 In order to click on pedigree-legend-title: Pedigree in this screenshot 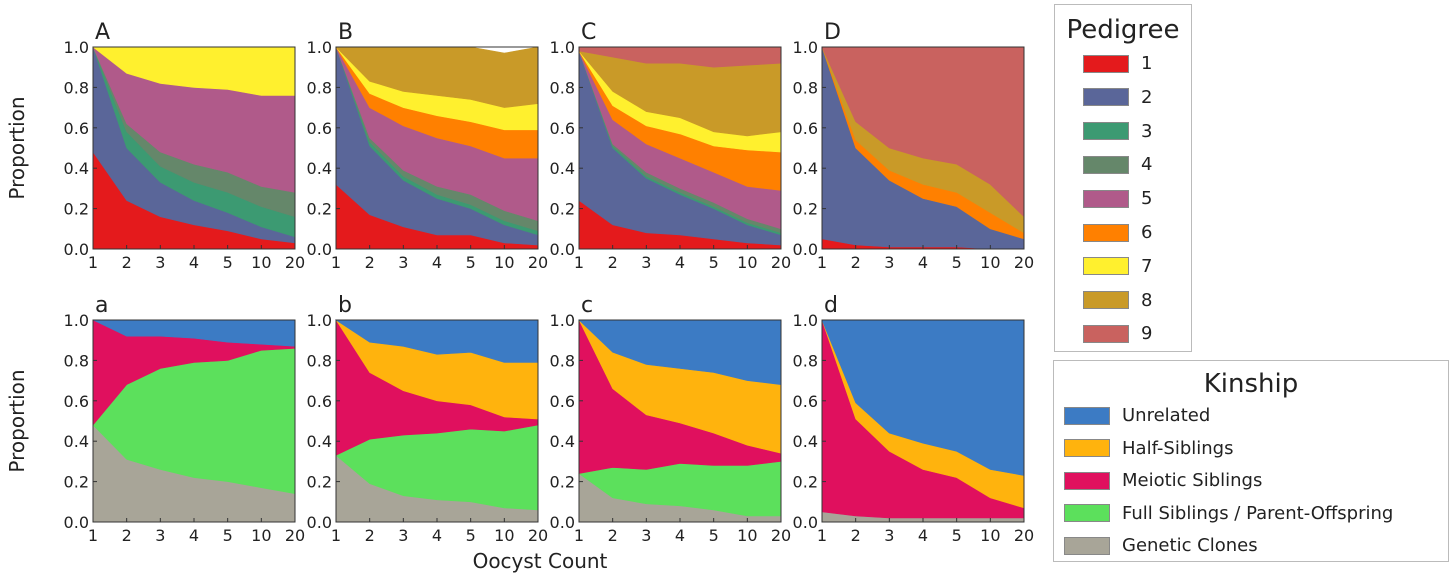, I will do `click(1123, 30)`.